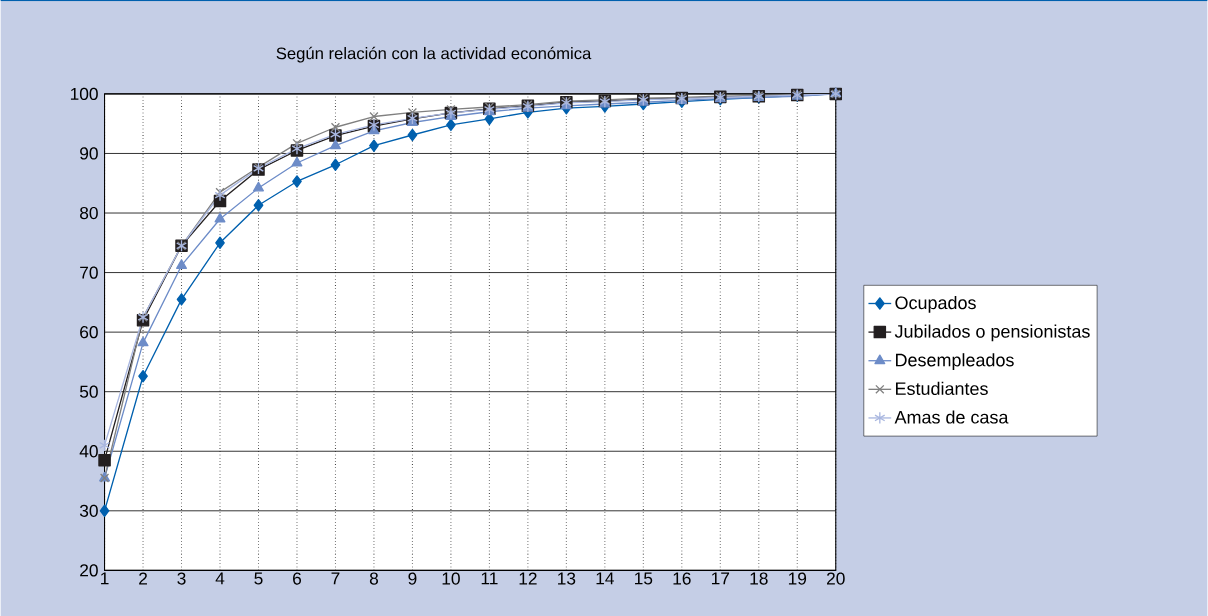 The width and height of the screenshot is (1208, 616). I want to click on x-tick-label: 4, so click(220, 578).